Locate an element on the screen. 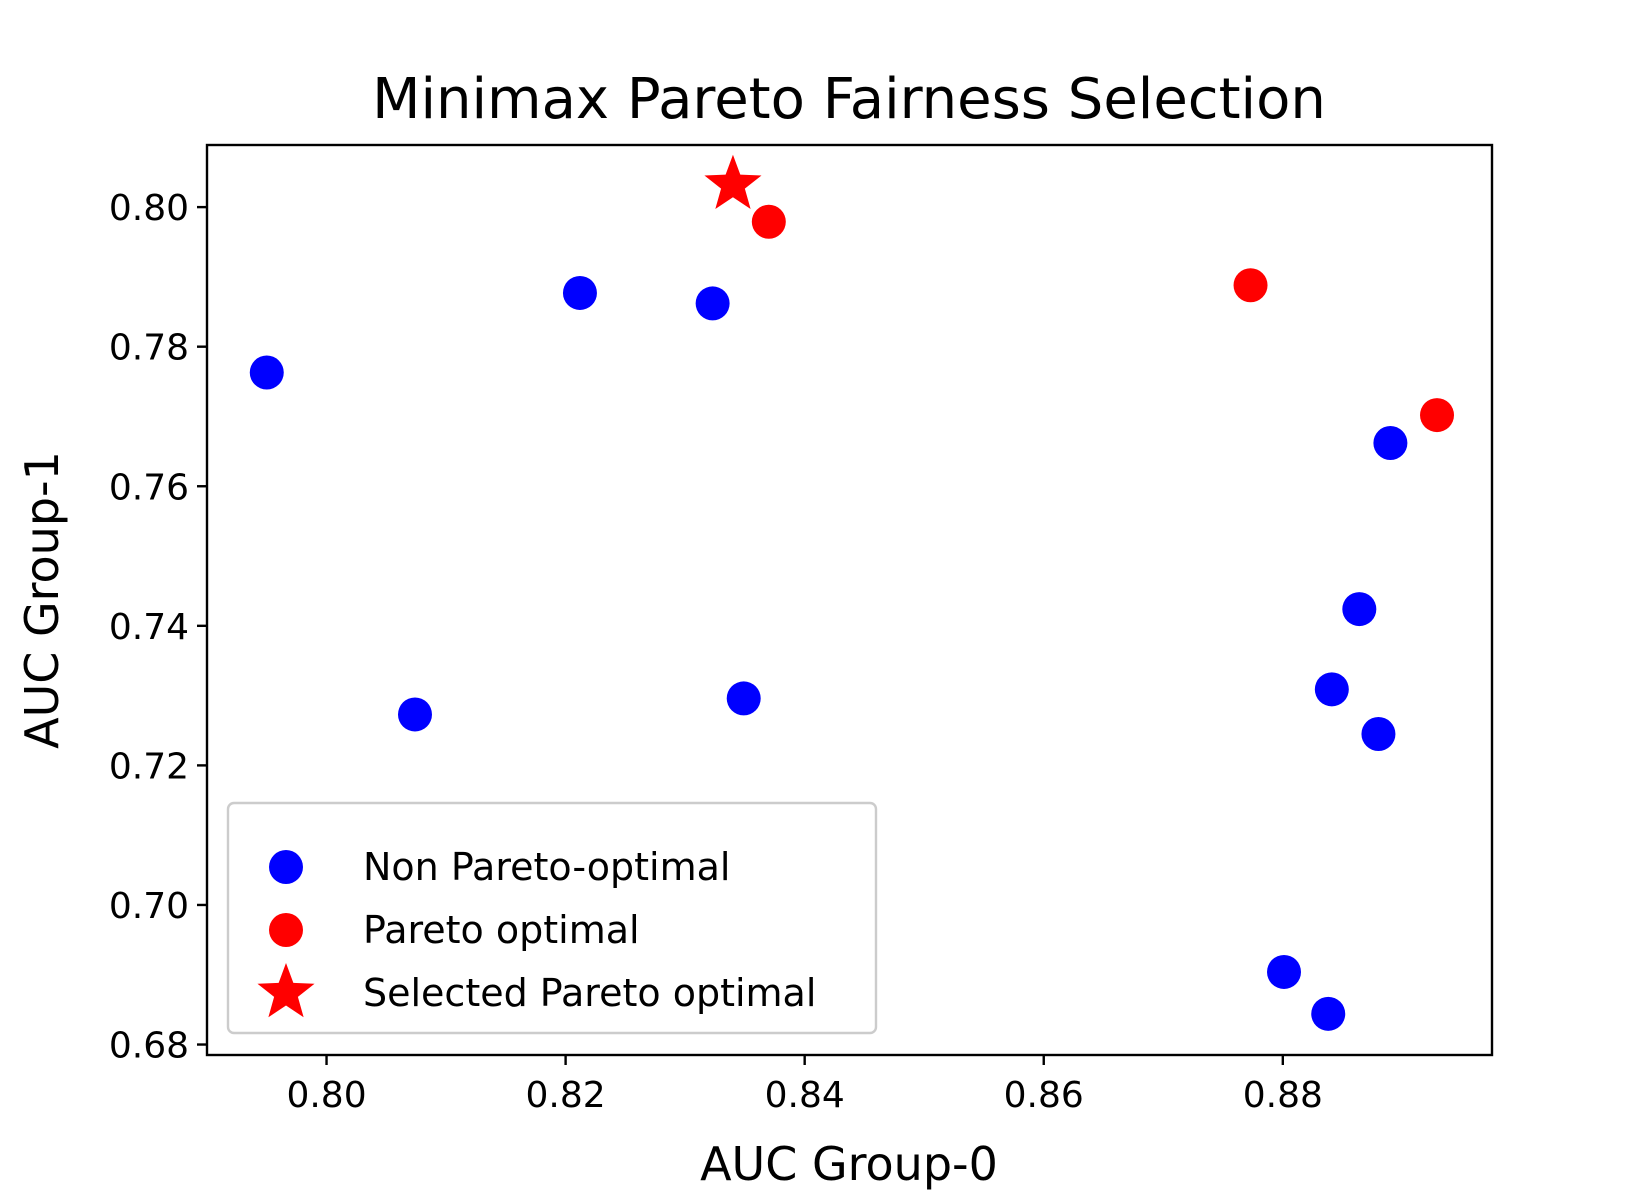 The image size is (1650, 1200). chart-title: Minimax Pareto Fairness Selection is located at coordinates (849, 99).